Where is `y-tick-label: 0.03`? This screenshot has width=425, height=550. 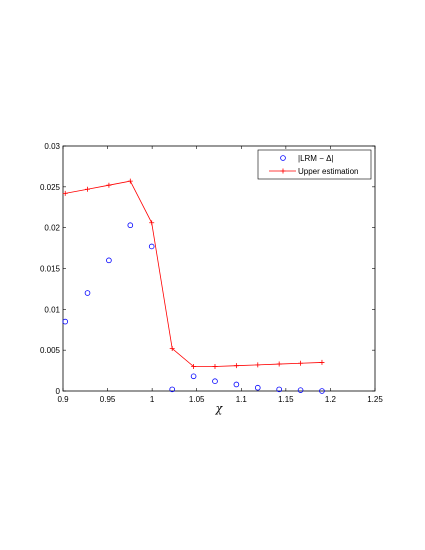 y-tick-label: 0.03 is located at coordinates (52, 146).